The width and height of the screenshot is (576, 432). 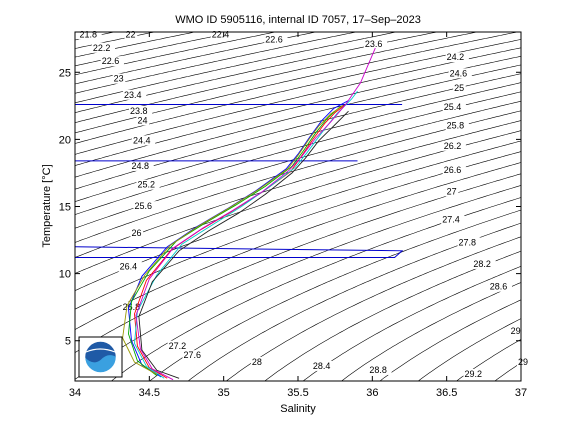 What do you see at coordinates (47, 205) in the screenshot?
I see `y-axis-label: Temperature [°C]` at bounding box center [47, 205].